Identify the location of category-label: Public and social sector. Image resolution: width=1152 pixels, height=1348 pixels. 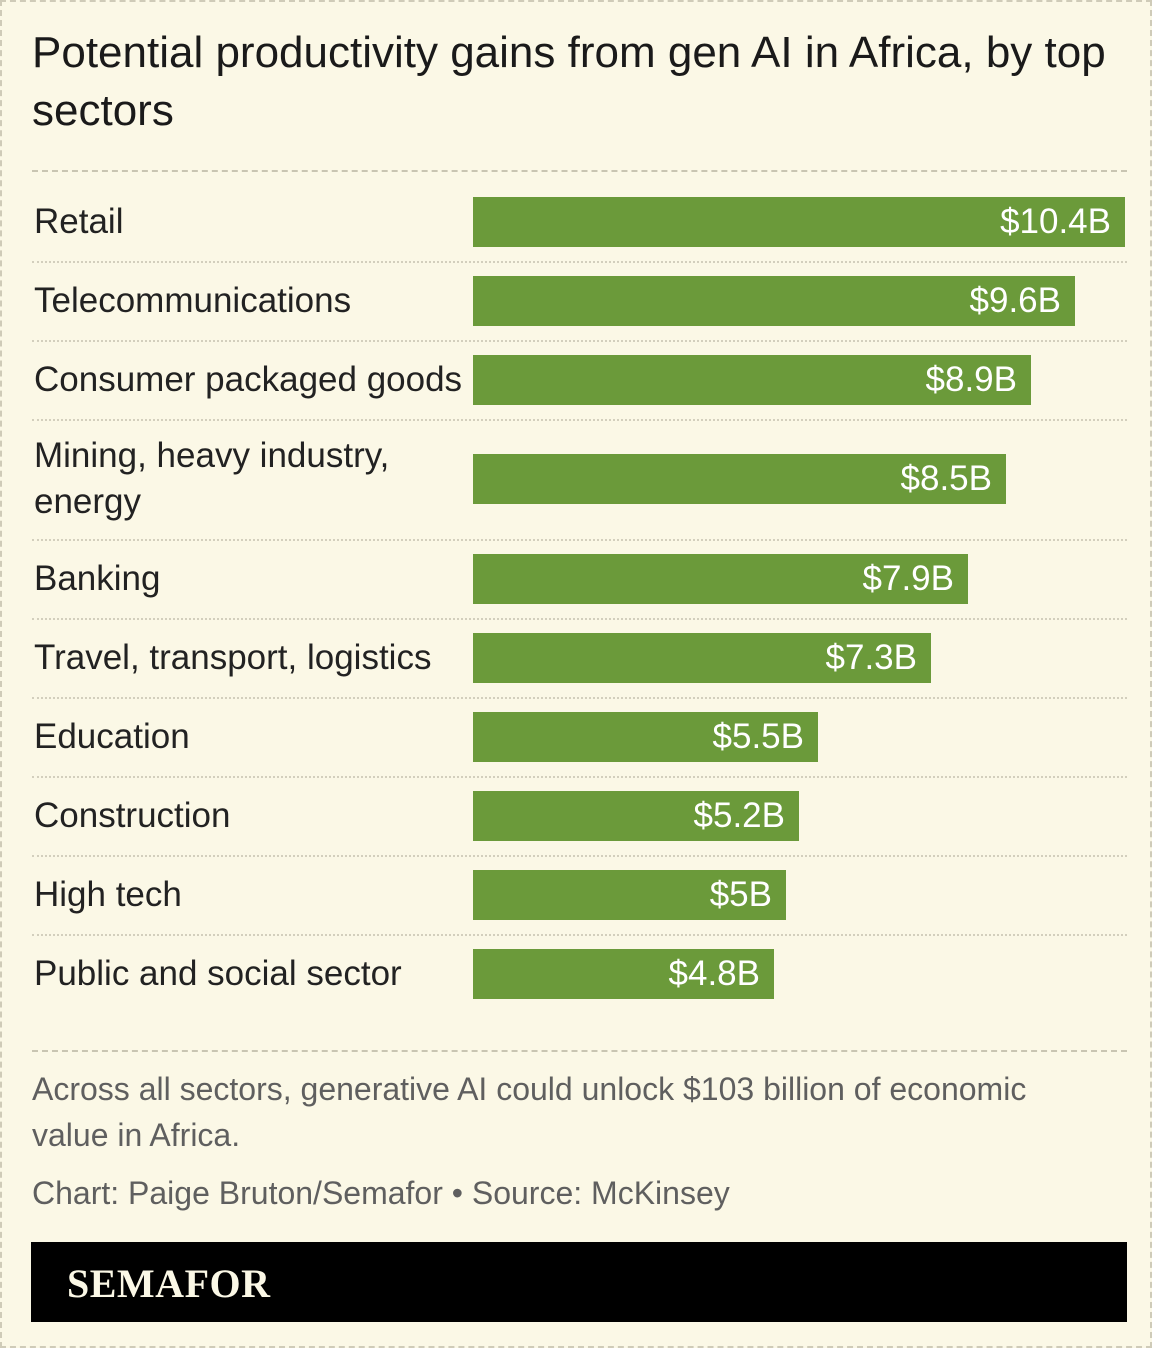
(218, 973).